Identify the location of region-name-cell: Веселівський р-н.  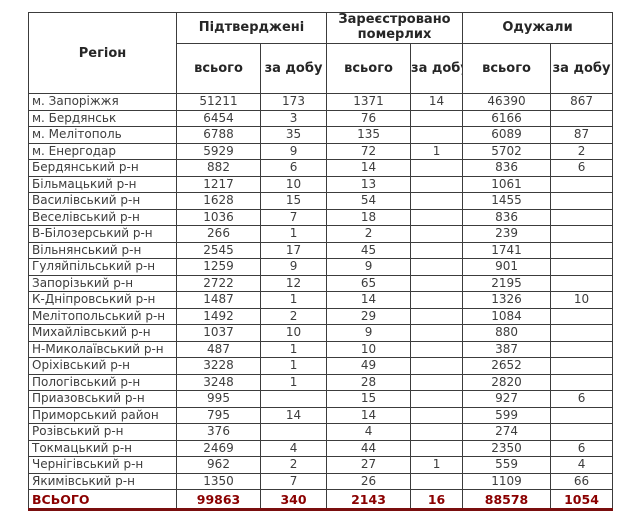
(102, 217).